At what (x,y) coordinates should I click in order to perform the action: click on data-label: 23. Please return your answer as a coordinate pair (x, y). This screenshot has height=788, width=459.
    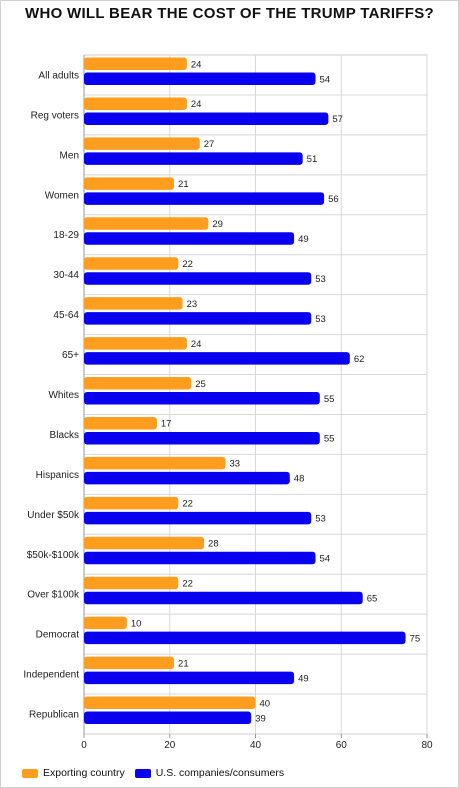
    Looking at the image, I should click on (192, 304).